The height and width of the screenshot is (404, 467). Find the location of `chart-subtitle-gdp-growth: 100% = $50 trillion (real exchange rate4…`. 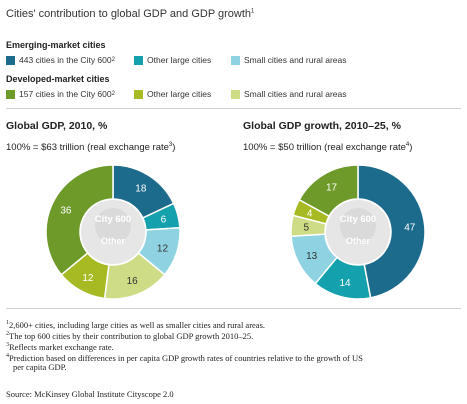

chart-subtitle-gdp-growth: 100% = $50 trillion (real exchange rate4… is located at coordinates (328, 148).